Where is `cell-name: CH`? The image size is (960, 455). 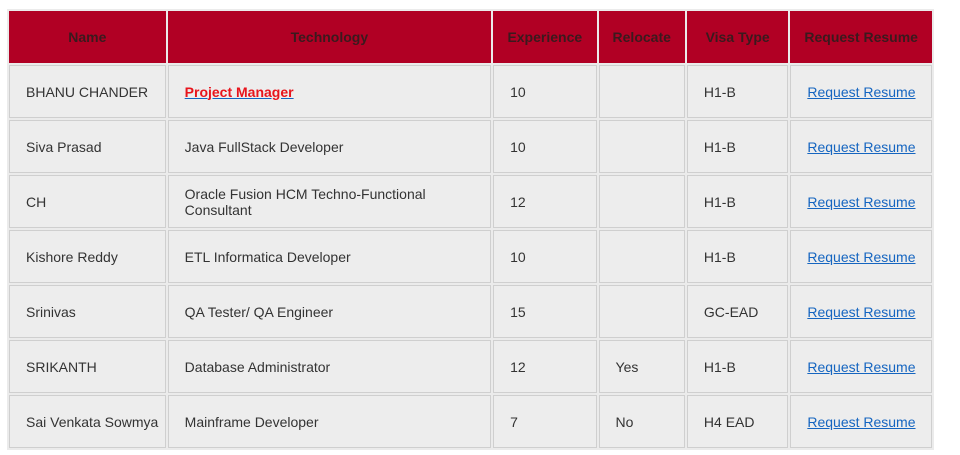
cell-name: CH is located at coordinates (87, 201).